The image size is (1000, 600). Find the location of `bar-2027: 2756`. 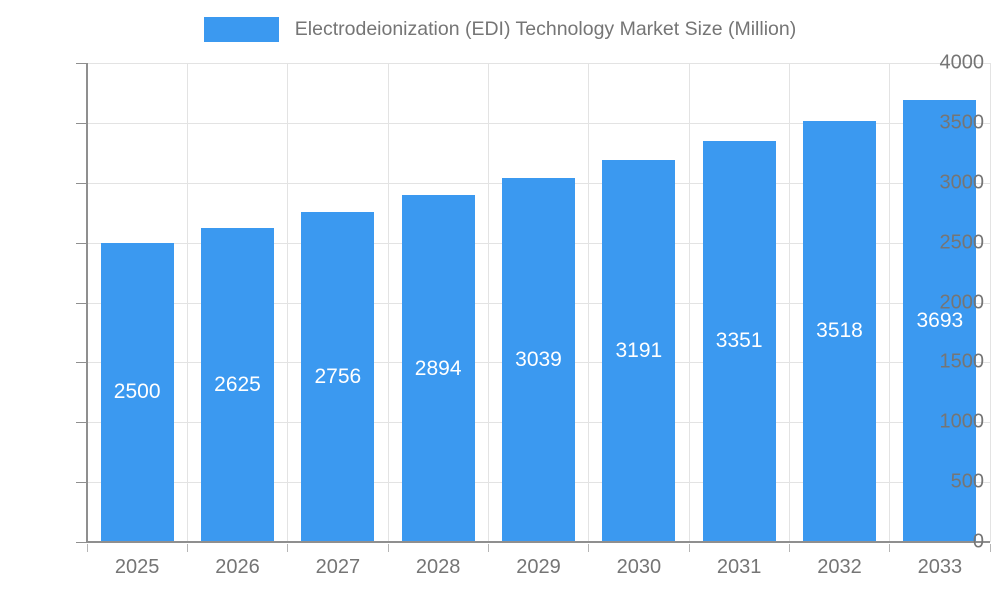

bar-2027: 2756 is located at coordinates (338, 376).